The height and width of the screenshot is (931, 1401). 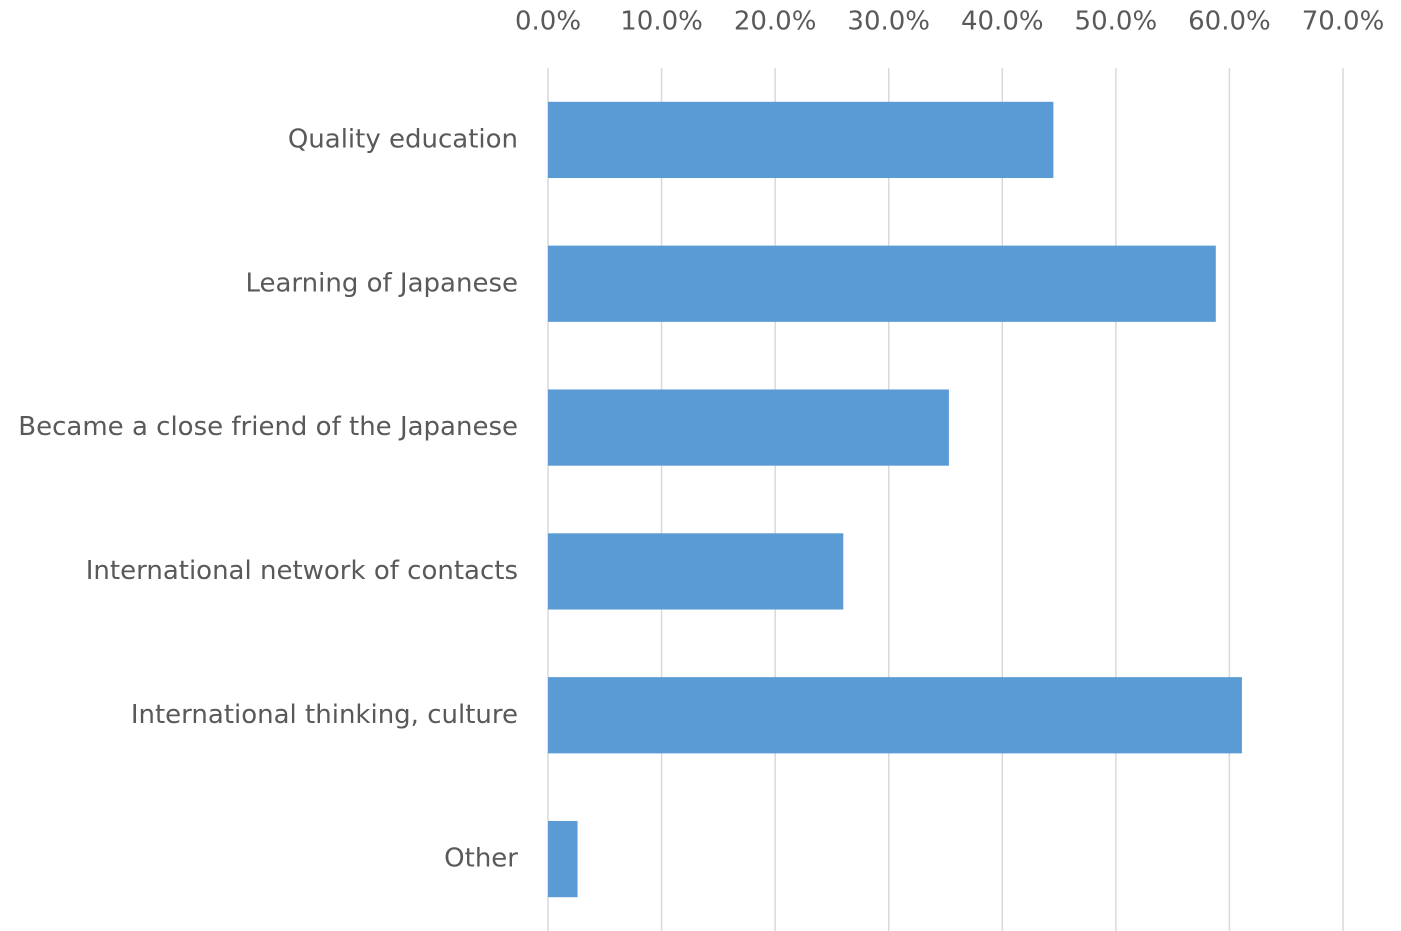 I want to click on y-tick-label: Learning of Japanese, so click(x=381, y=283).